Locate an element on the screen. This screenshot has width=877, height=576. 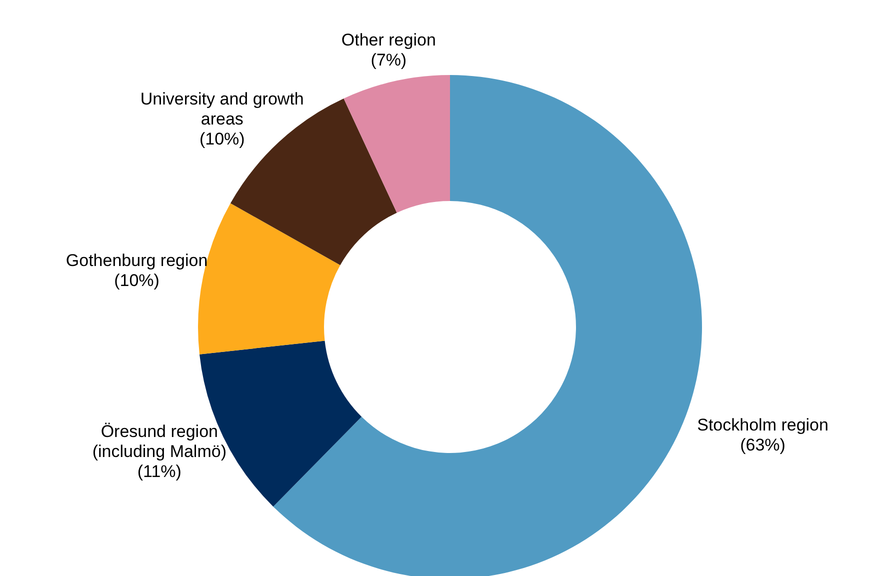
slice-label: Other region is located at coordinates (388, 40).